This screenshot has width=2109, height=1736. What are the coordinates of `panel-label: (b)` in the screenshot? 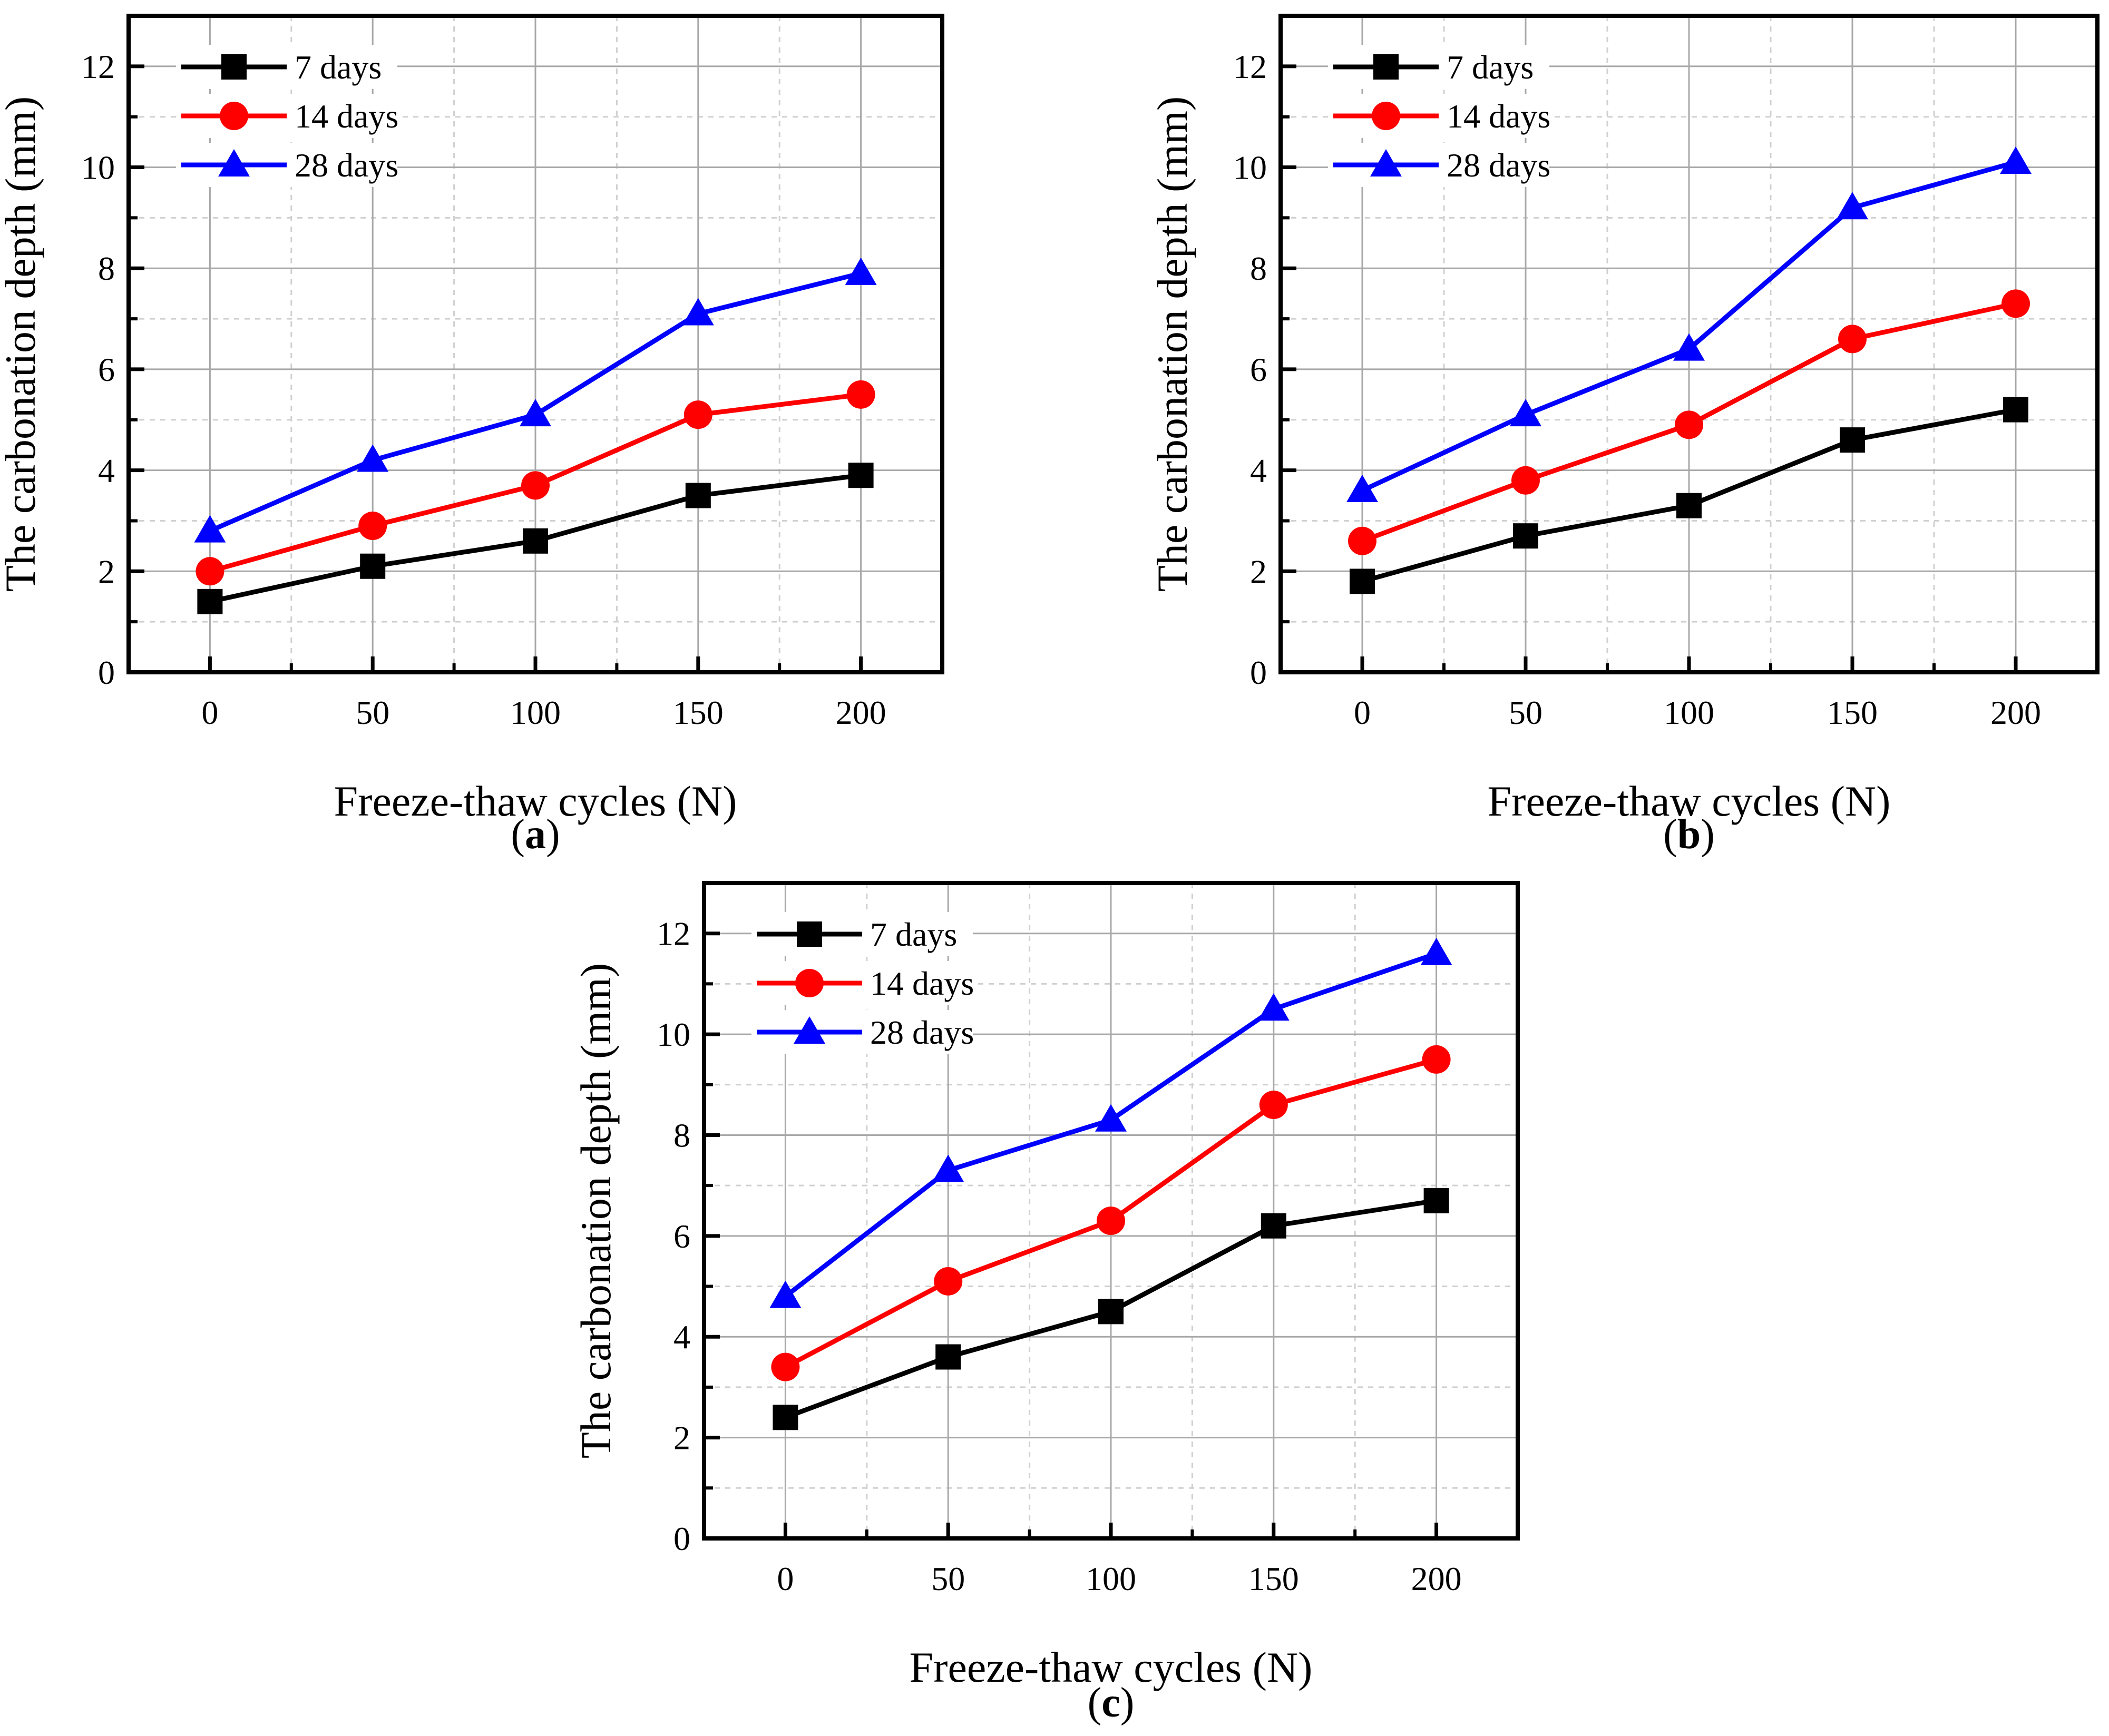 It's located at (1689, 834).